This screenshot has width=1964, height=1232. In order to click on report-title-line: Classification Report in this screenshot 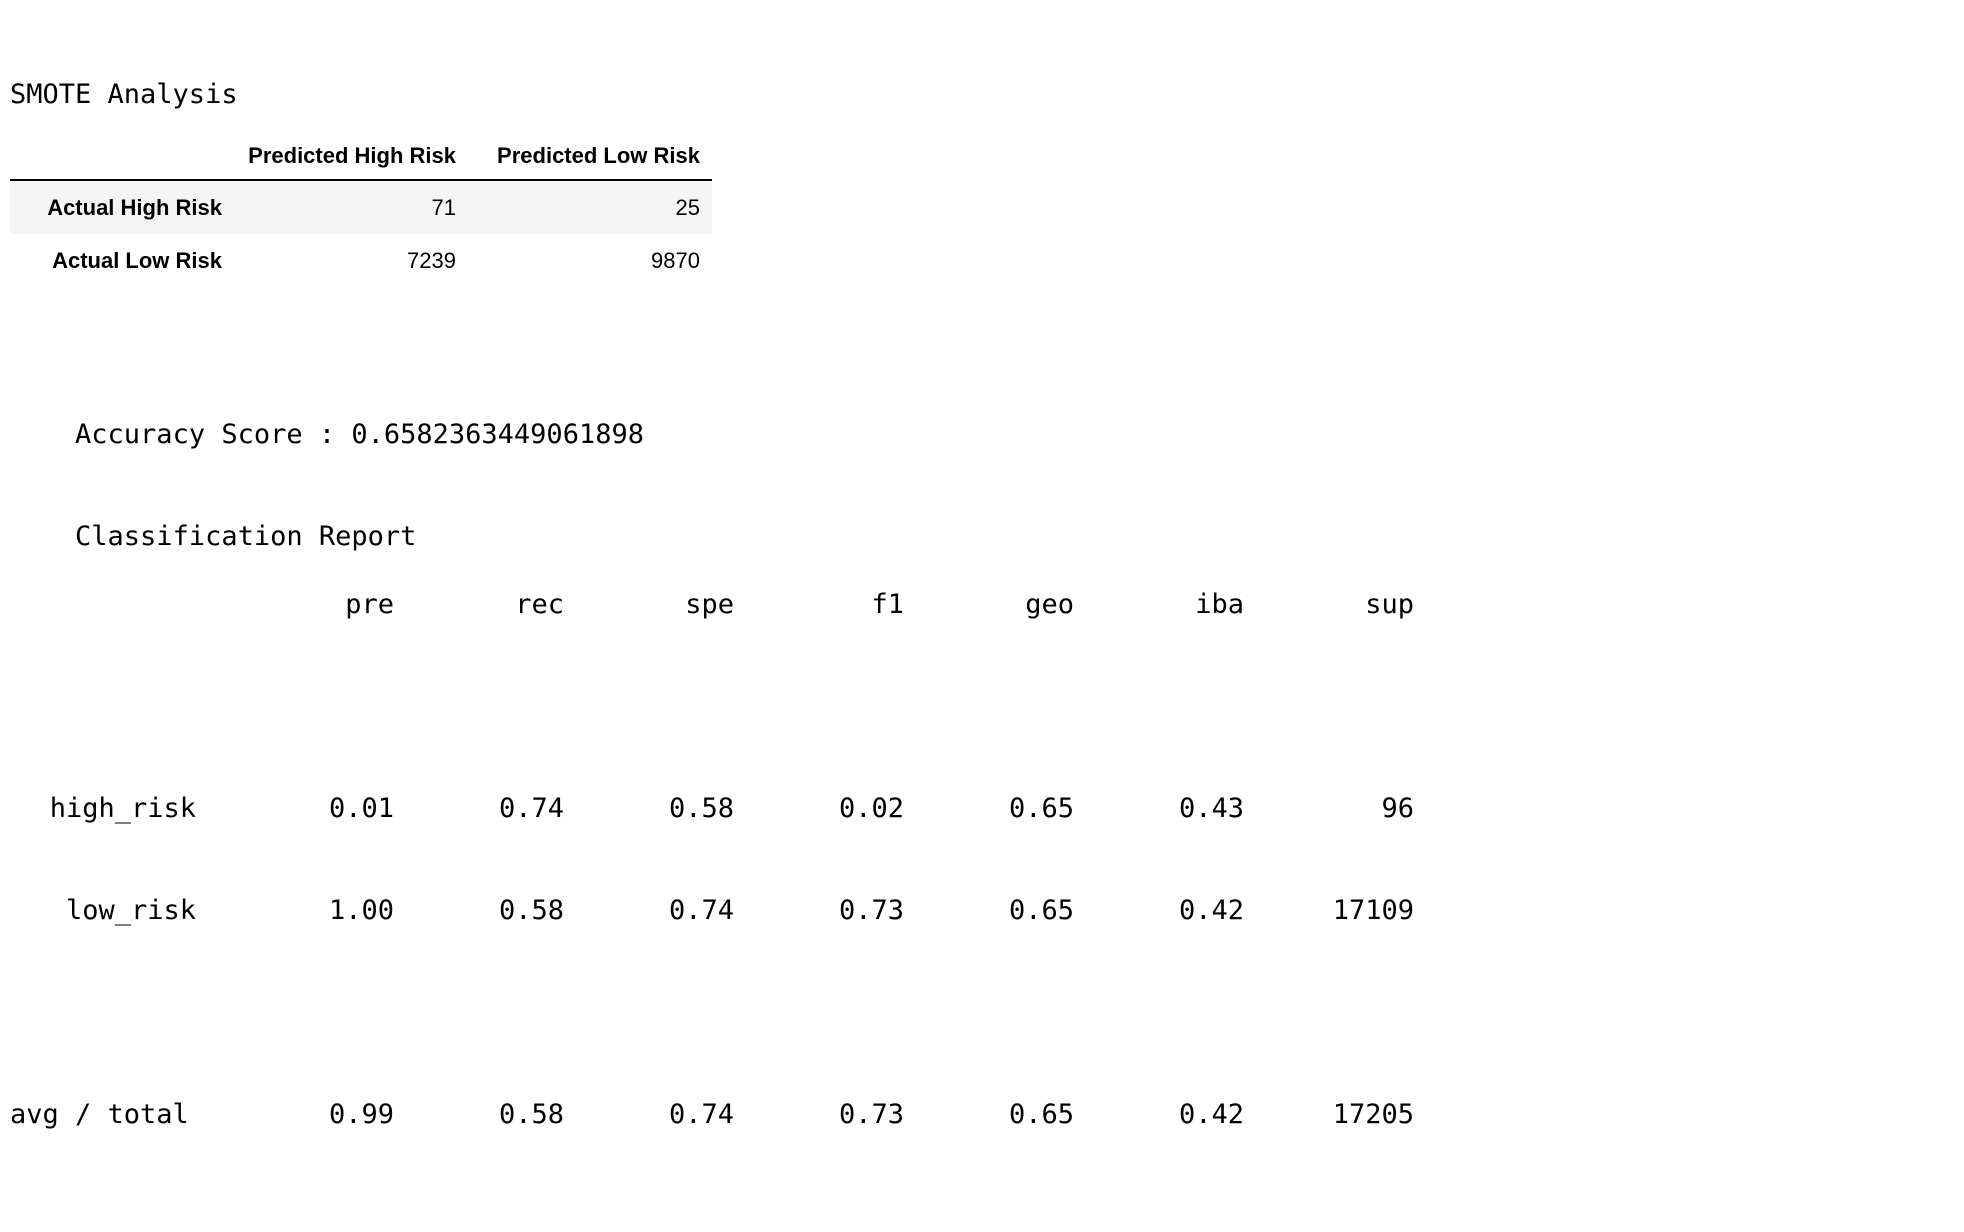, I will do `click(327, 519)`.